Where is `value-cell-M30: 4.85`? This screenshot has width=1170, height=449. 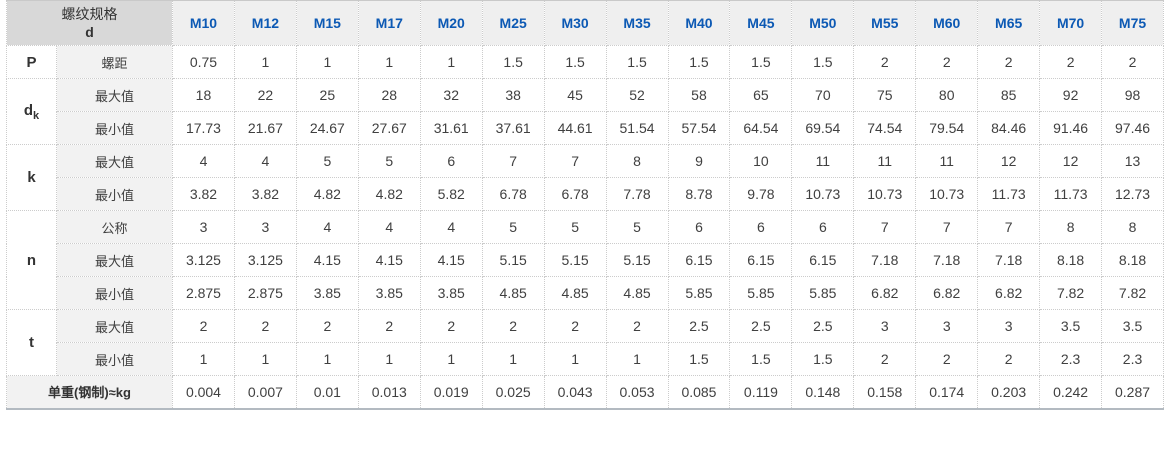
value-cell-M30: 4.85 is located at coordinates (575, 293).